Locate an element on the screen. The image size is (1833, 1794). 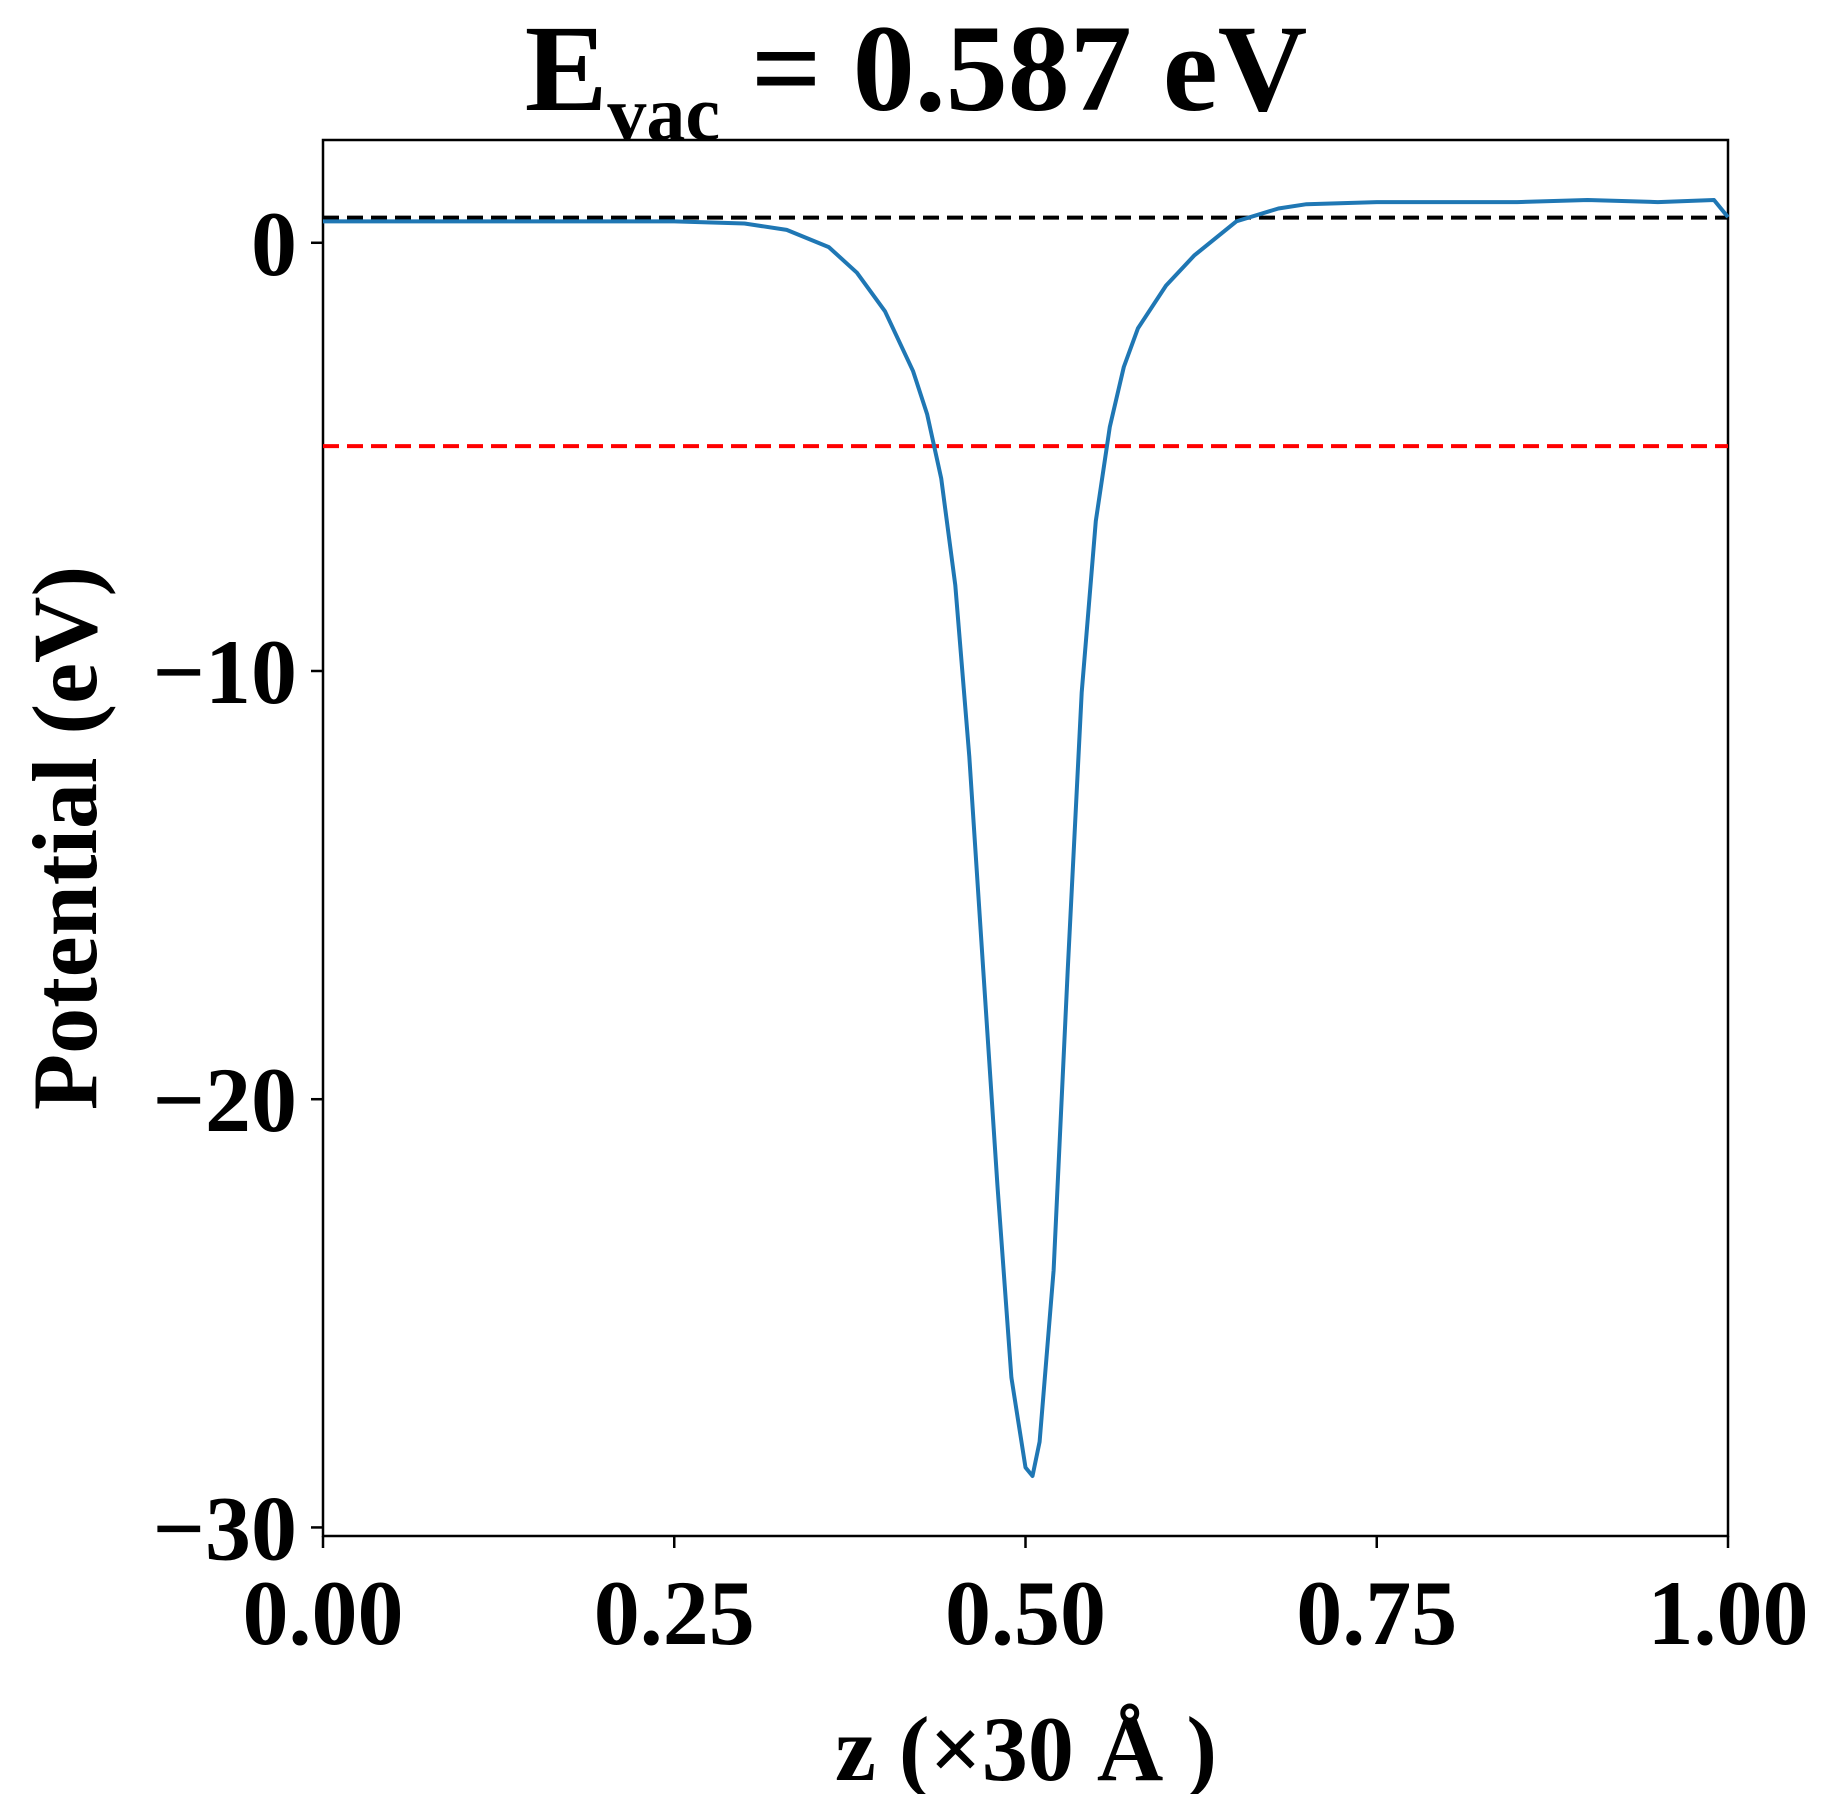
reference-lines is located at coordinates (1025, 332).